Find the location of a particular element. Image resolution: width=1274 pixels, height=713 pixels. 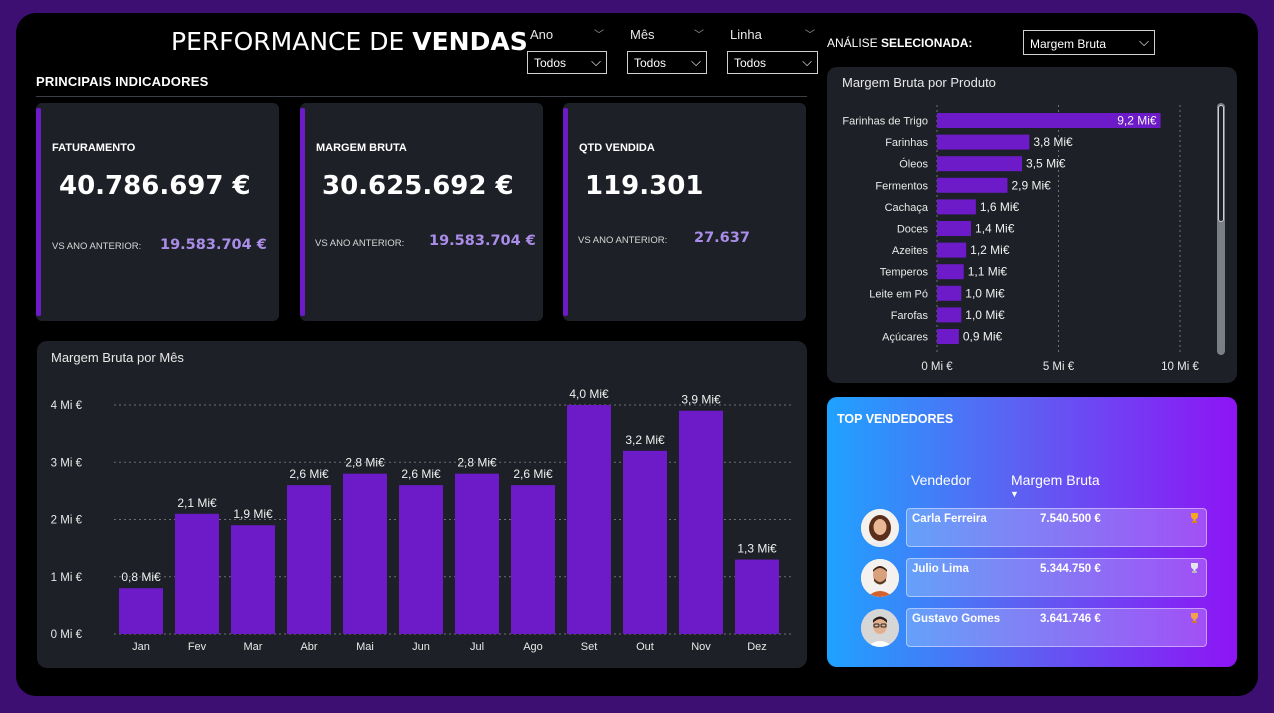

chart-title: Margem Bruta por Mês is located at coordinates (117, 357).